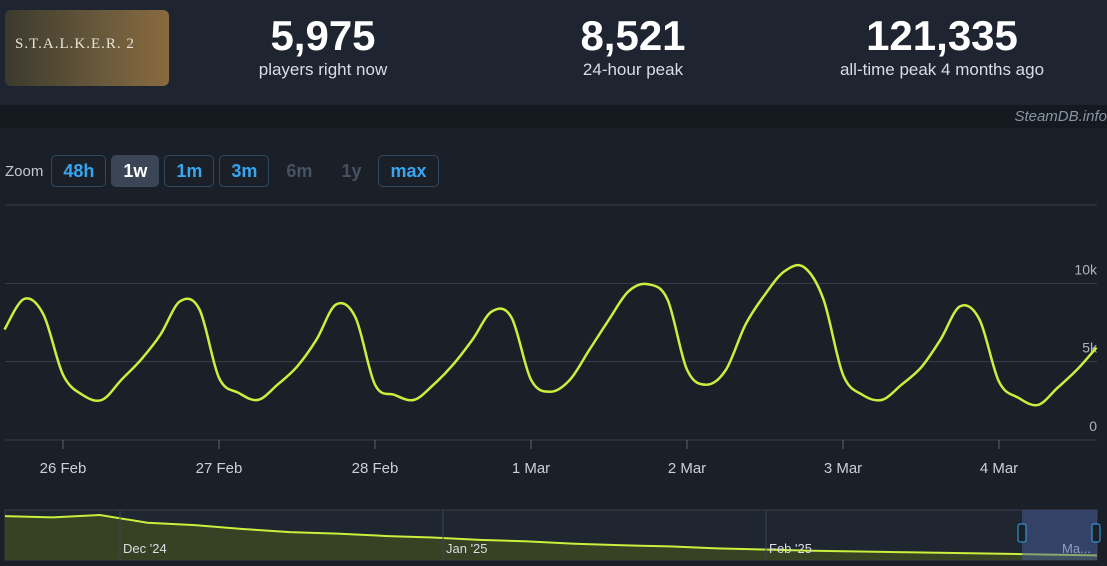 This screenshot has width=1107, height=566. I want to click on x-tick-label: 27 Feb, so click(219, 468).